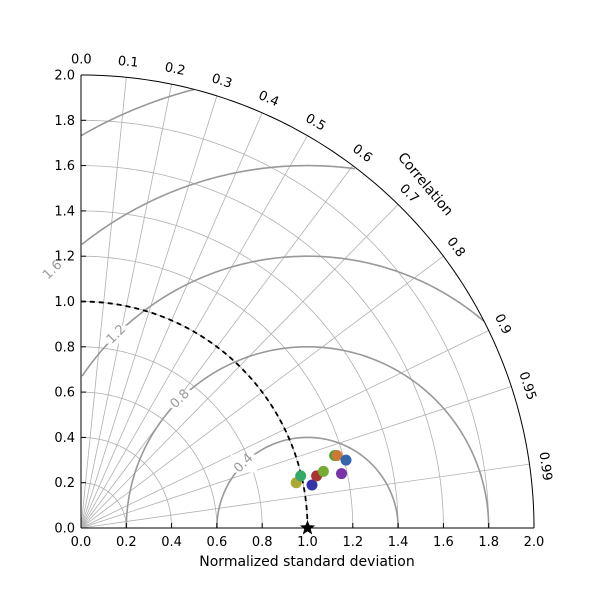  Describe the element at coordinates (81, 59) in the screenshot. I see `correlation-tick-label: 0.0` at that location.